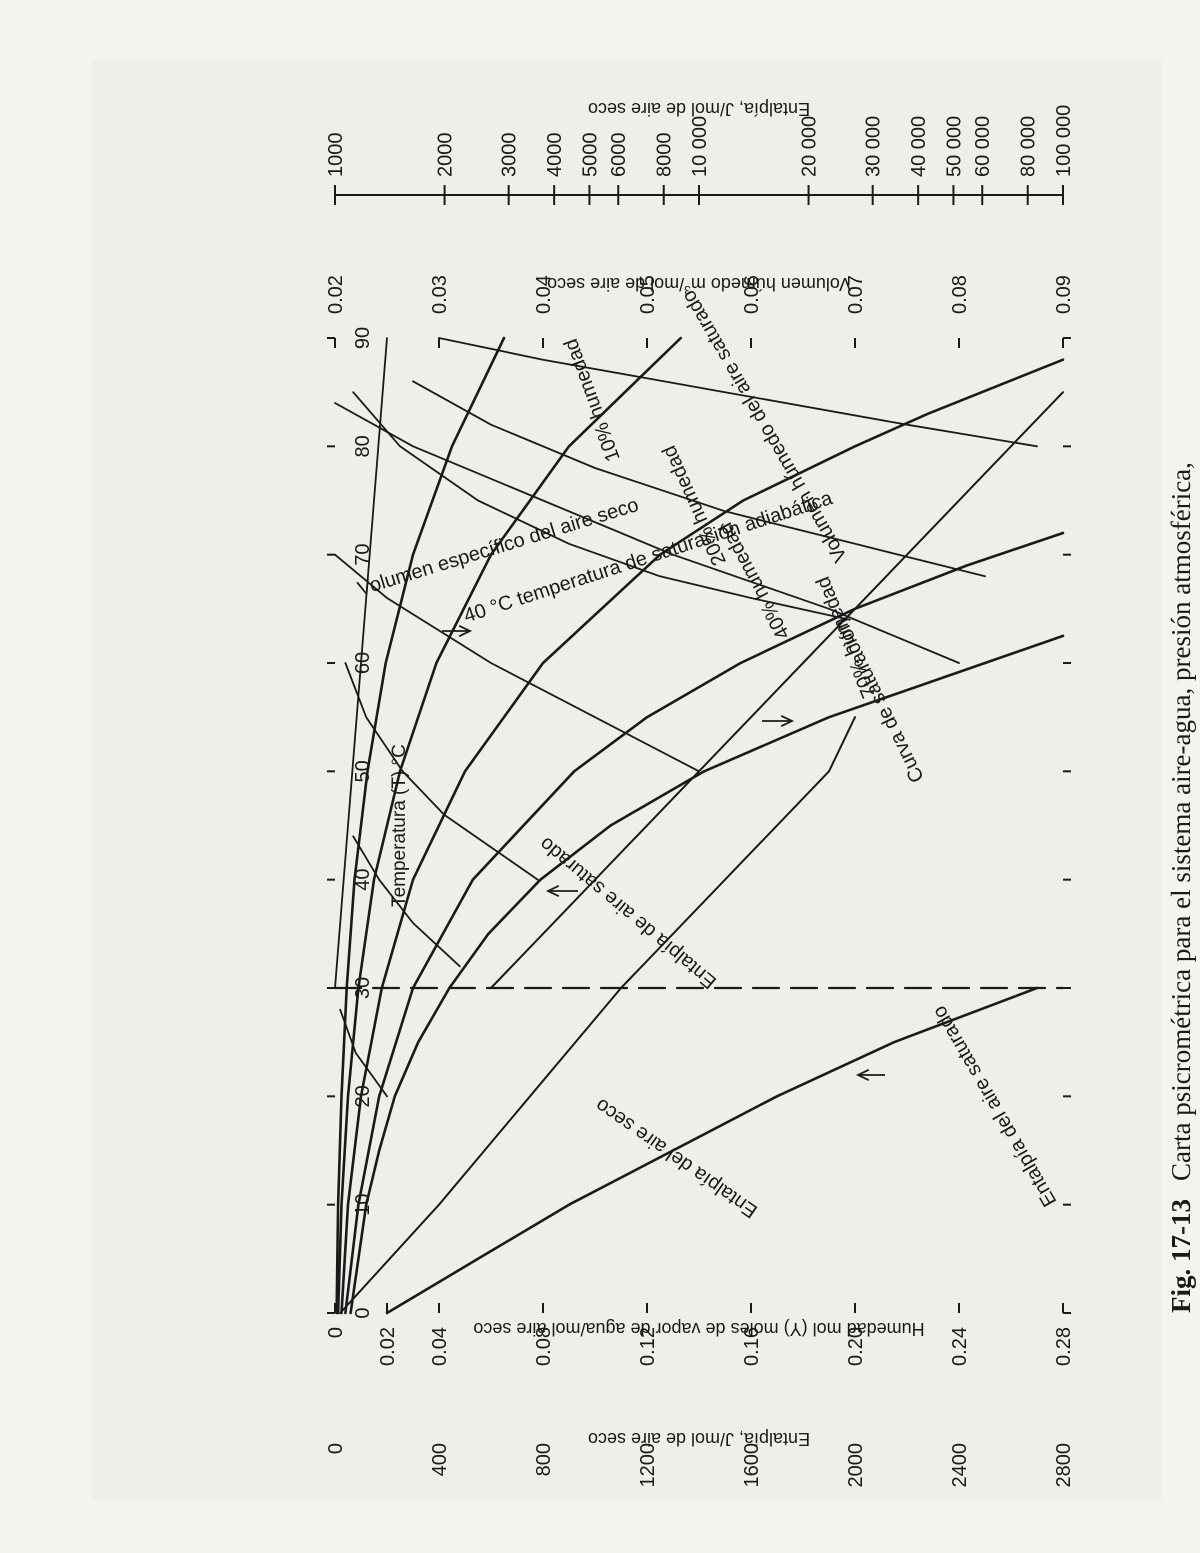  I want to click on enthalpy-left-tick-label-5: 2000, so click(856, 1465).